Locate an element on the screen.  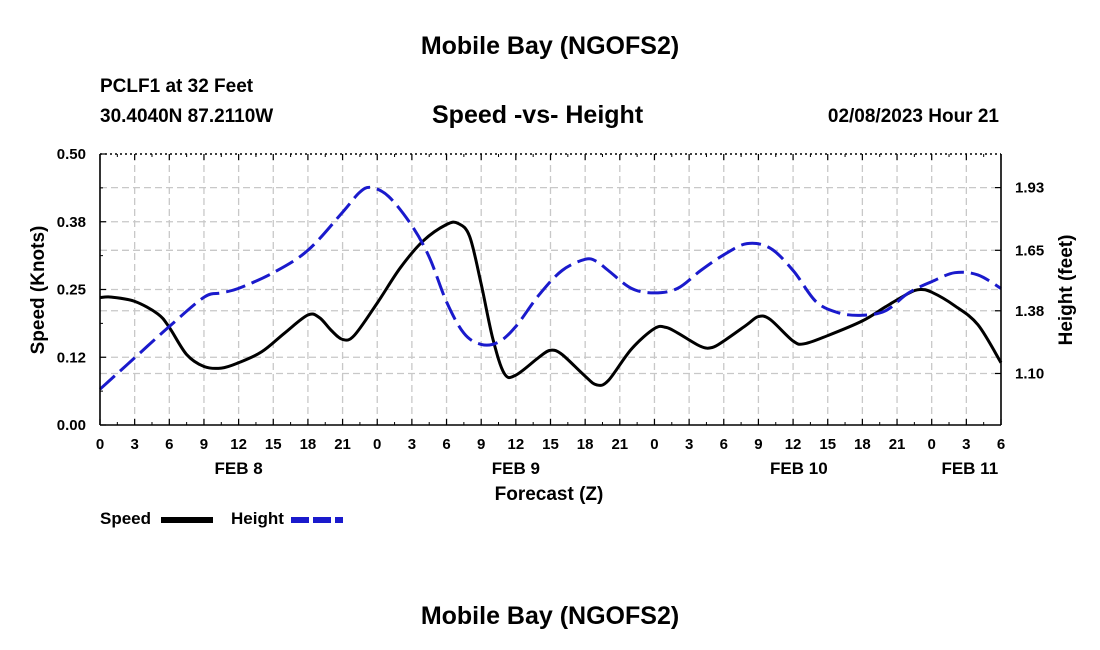
y-right-tick-label: 1.10 is located at coordinates (1029, 373).